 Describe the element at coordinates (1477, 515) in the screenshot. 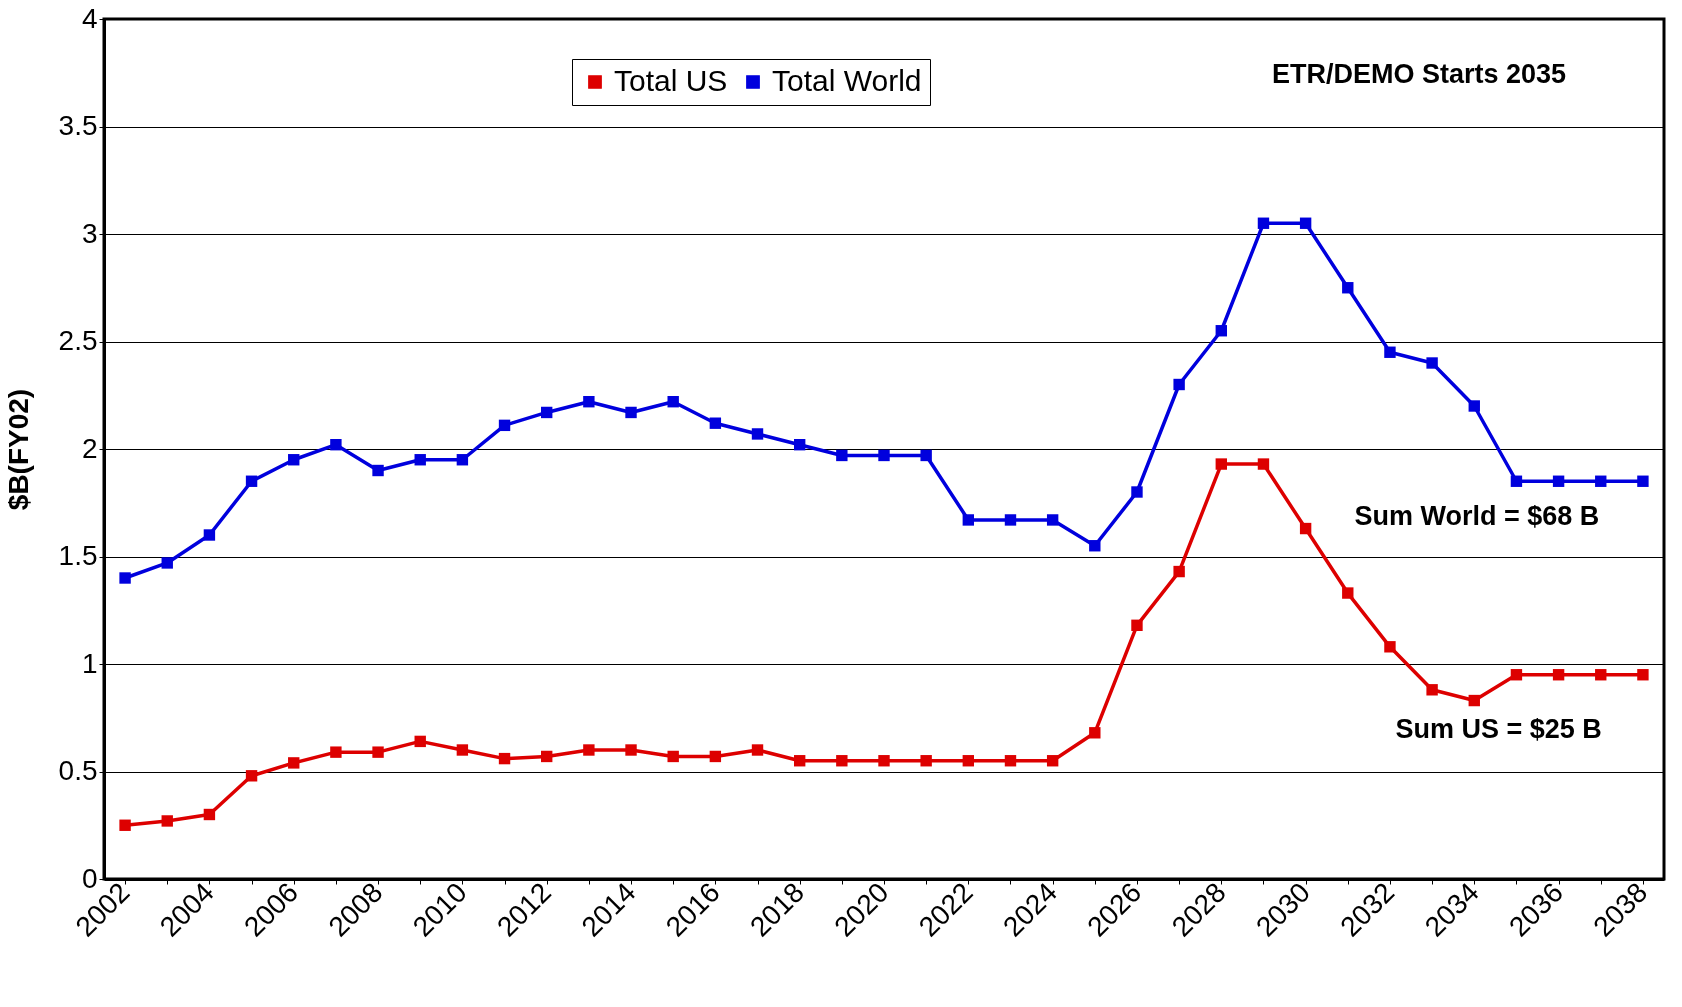

I see `annotation: Sum World = $68 B` at that location.